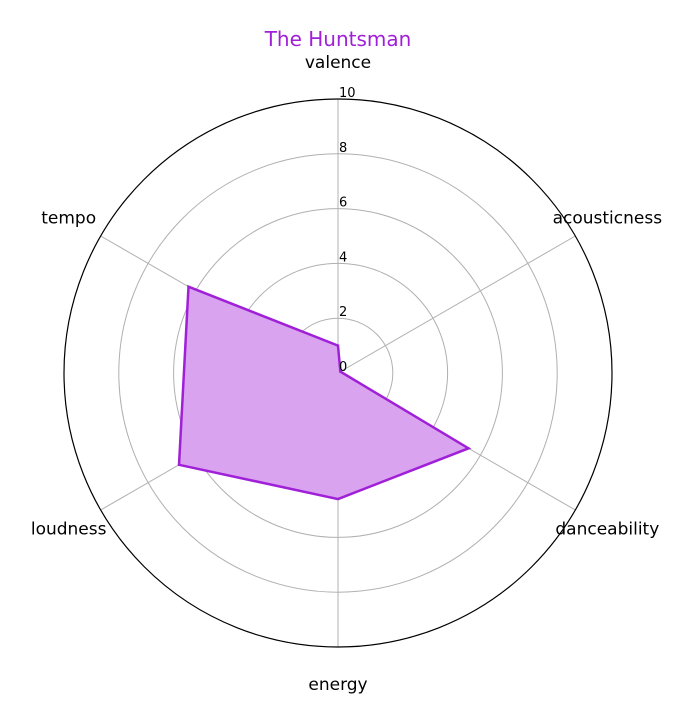  What do you see at coordinates (69, 530) in the screenshot?
I see `axis-label-loudness: loudness` at bounding box center [69, 530].